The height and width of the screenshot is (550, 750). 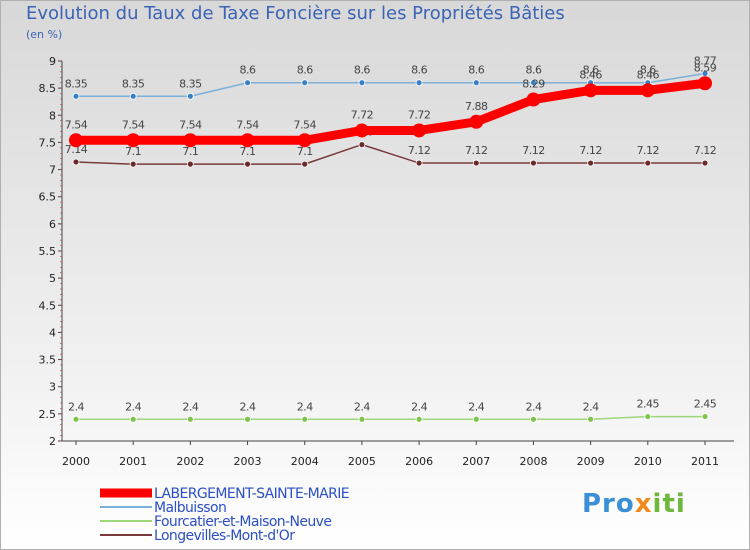 What do you see at coordinates (52, 387) in the screenshot?
I see `y-tick-label: 3` at bounding box center [52, 387].